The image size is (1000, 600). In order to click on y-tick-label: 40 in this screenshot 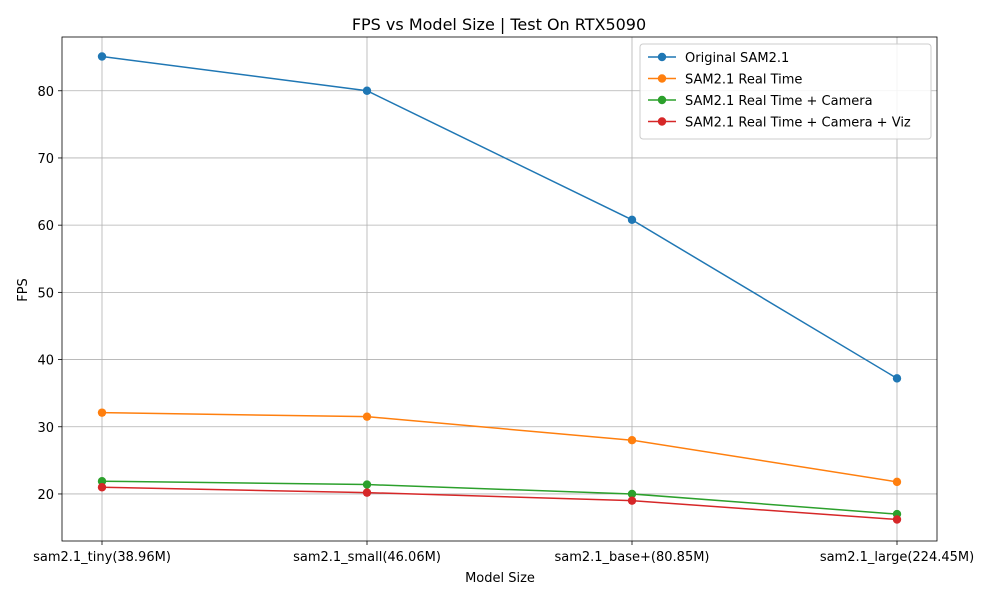, I will do `click(45, 361)`.